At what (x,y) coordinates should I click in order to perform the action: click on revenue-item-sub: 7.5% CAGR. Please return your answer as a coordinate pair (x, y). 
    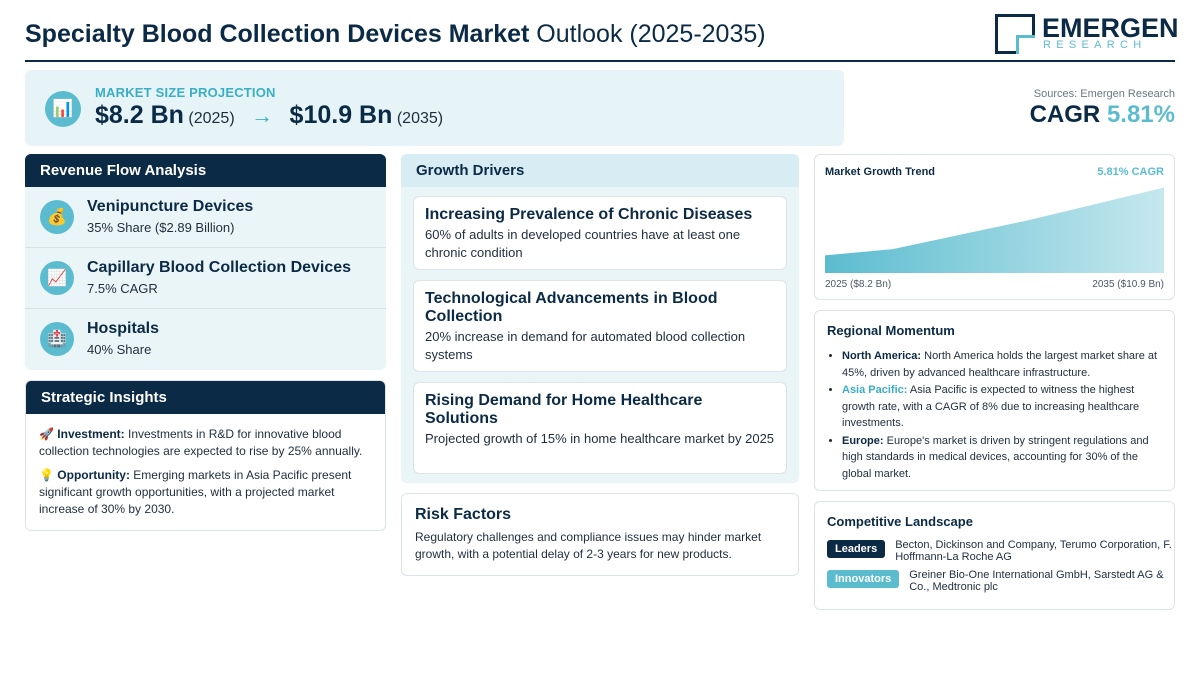
    Looking at the image, I should click on (122, 288).